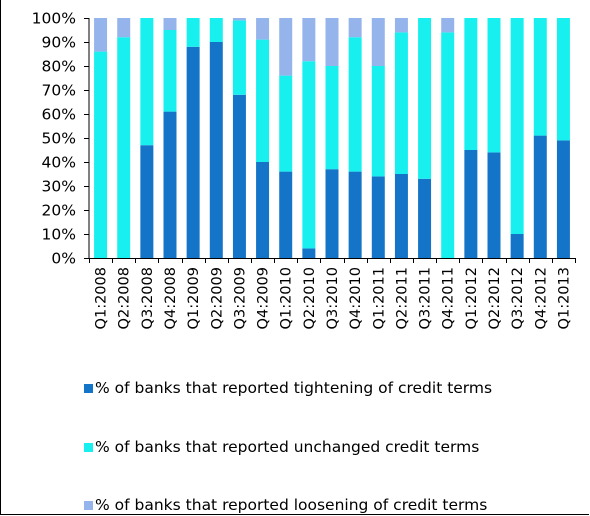  Describe the element at coordinates (124, 28) in the screenshot. I see `bar-segment-Q2-2008-s2` at that location.